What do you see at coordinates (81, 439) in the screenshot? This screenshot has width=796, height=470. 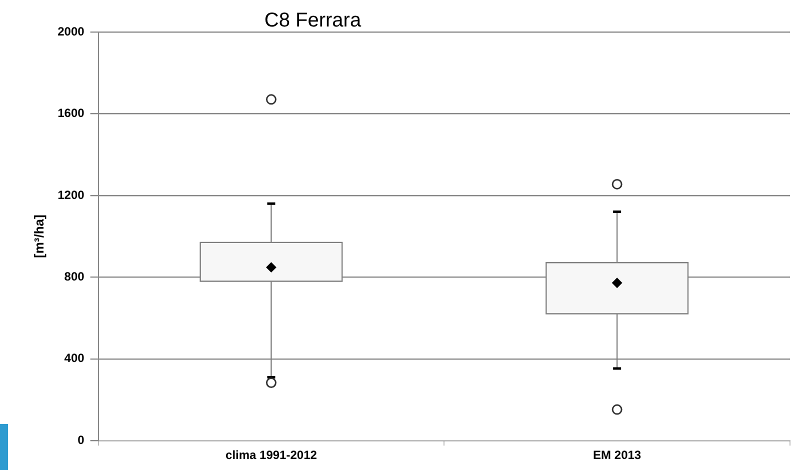 I see `y-tick-label: 0` at bounding box center [81, 439].